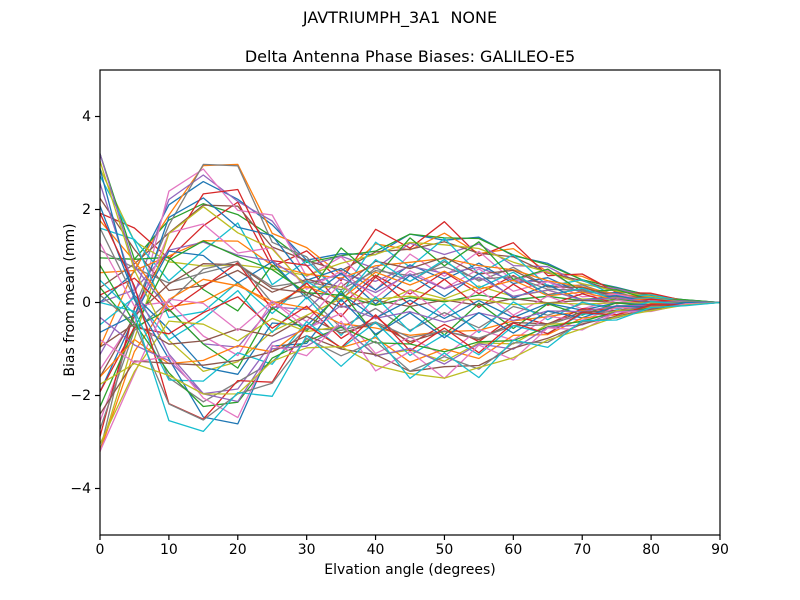 The image size is (800, 600). Describe the element at coordinates (86, 302) in the screenshot. I see `y-tick-label: 0` at that location.